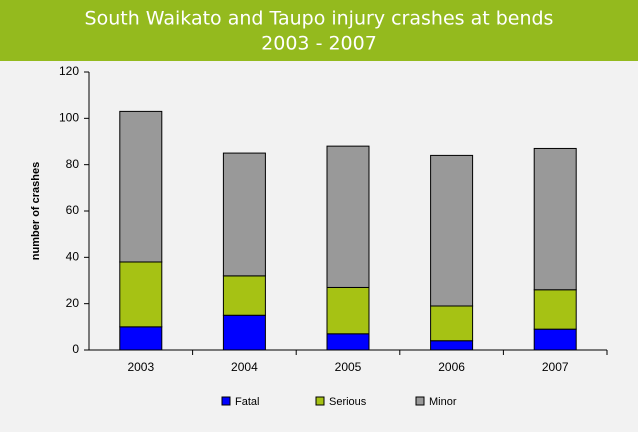 This screenshot has height=432, width=638. I want to click on y-tick-label: 100, so click(69, 118).